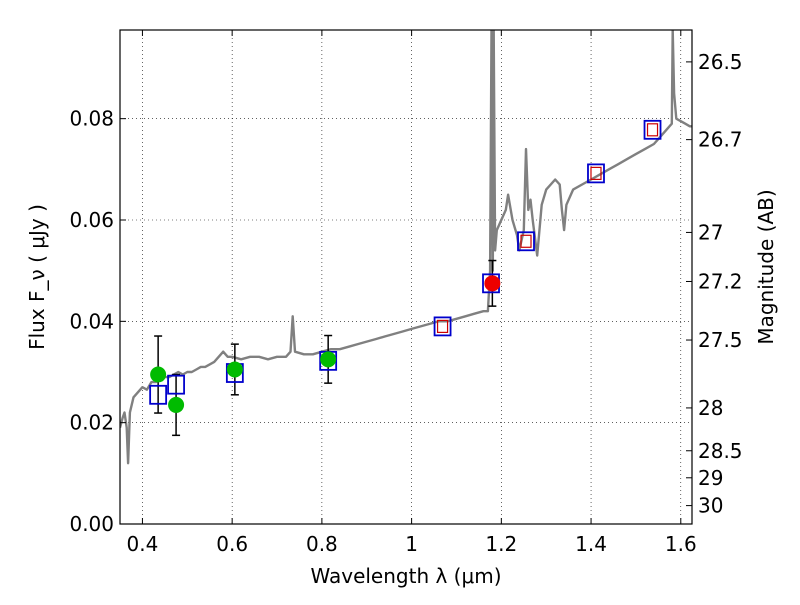 The height and width of the screenshot is (605, 800). What do you see at coordinates (710, 478) in the screenshot?
I see `mag-tick-label: 29` at bounding box center [710, 478].